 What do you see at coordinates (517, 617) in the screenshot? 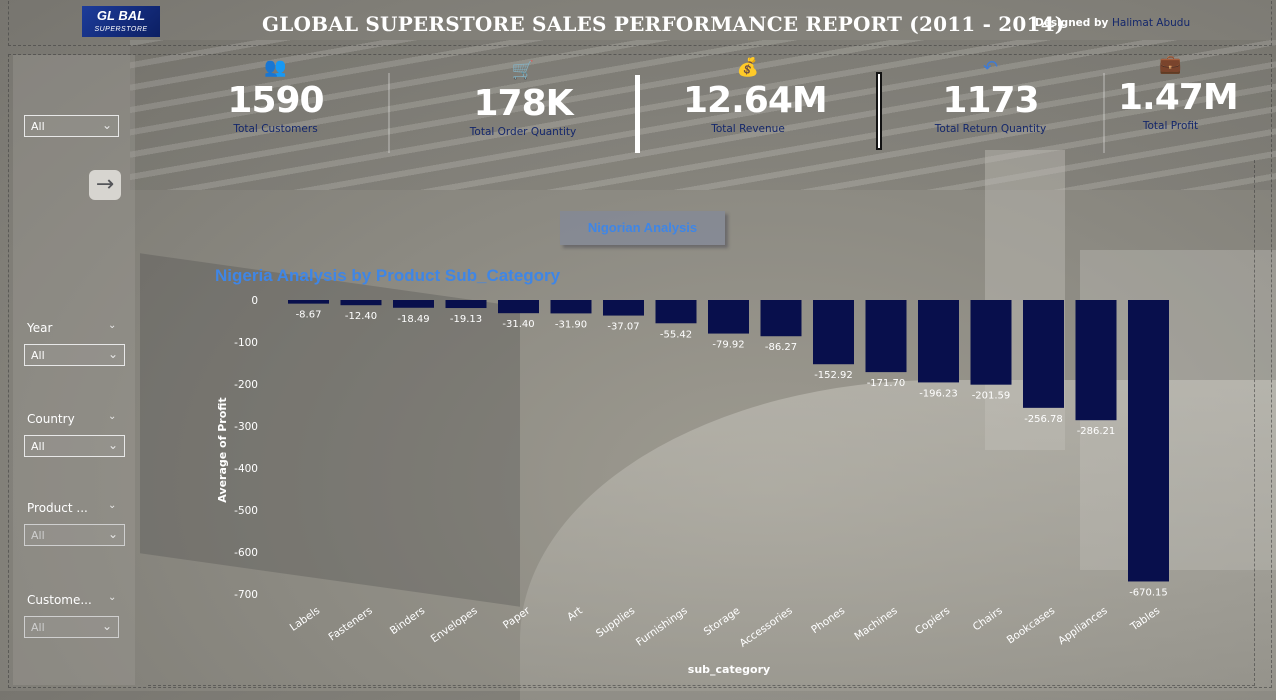
I see `x-tick-label: Paper` at bounding box center [517, 617].